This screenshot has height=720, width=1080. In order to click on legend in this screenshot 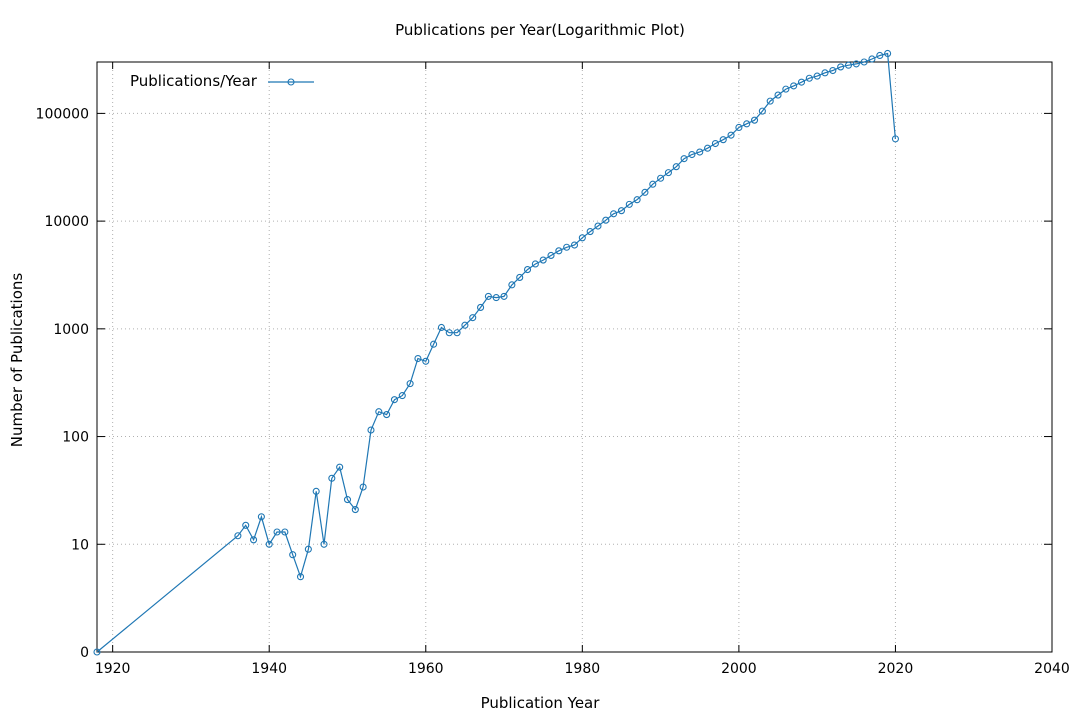, I will do `click(291, 82)`.